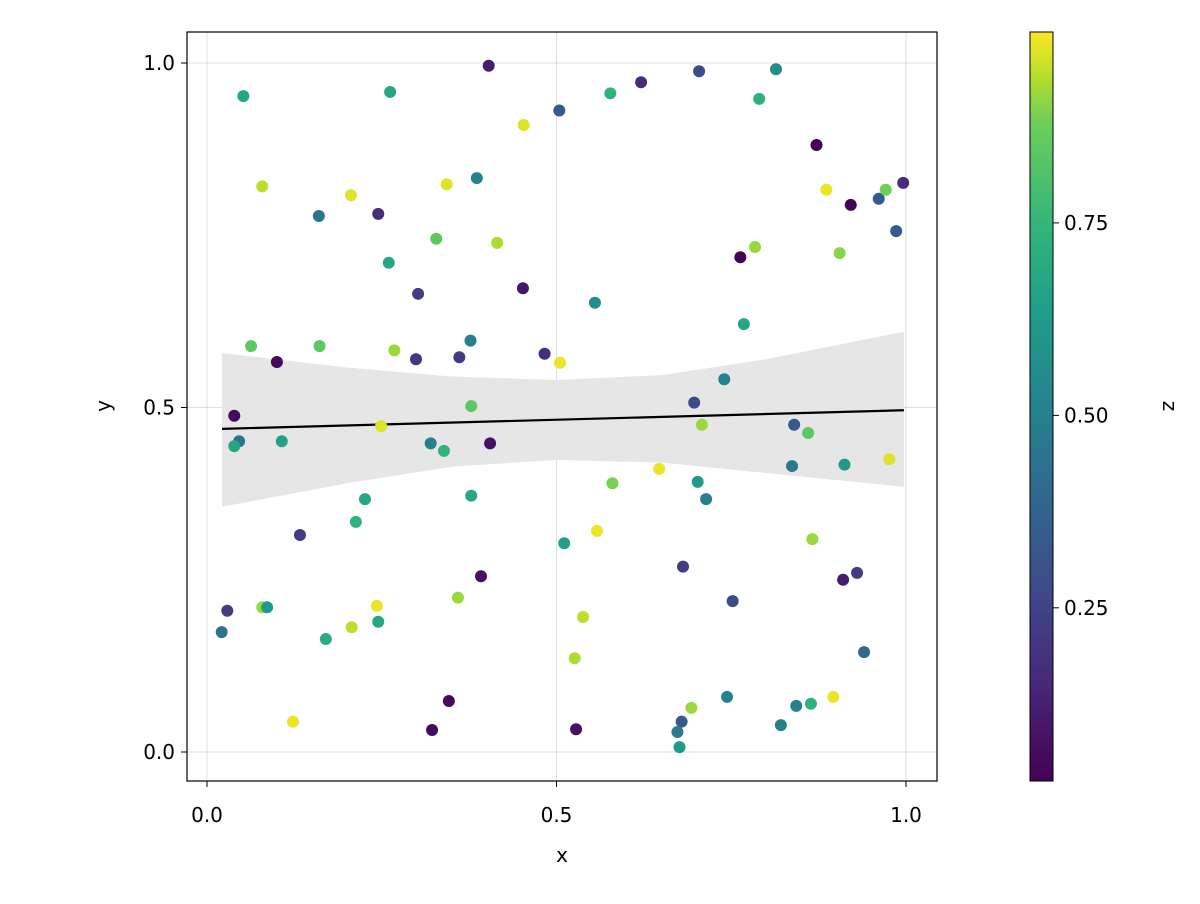  Describe the element at coordinates (103, 406) in the screenshot. I see `y-axis-label: y` at that location.